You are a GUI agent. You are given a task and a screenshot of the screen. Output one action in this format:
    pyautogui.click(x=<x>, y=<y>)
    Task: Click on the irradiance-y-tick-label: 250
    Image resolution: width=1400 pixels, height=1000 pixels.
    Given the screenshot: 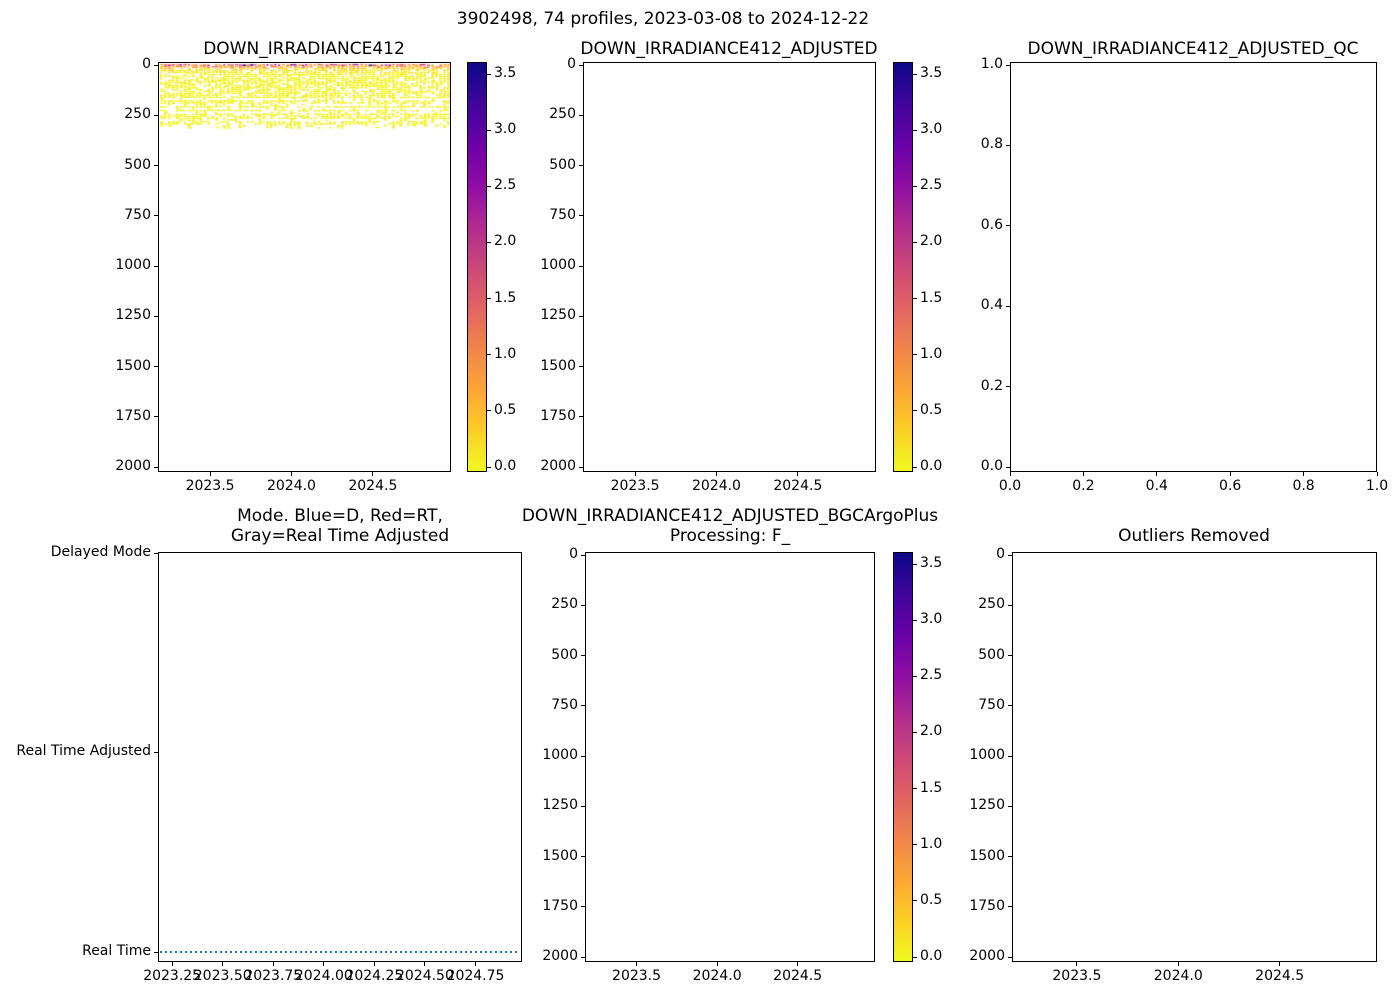 What is the action you would take?
    pyautogui.click(x=137, y=114)
    